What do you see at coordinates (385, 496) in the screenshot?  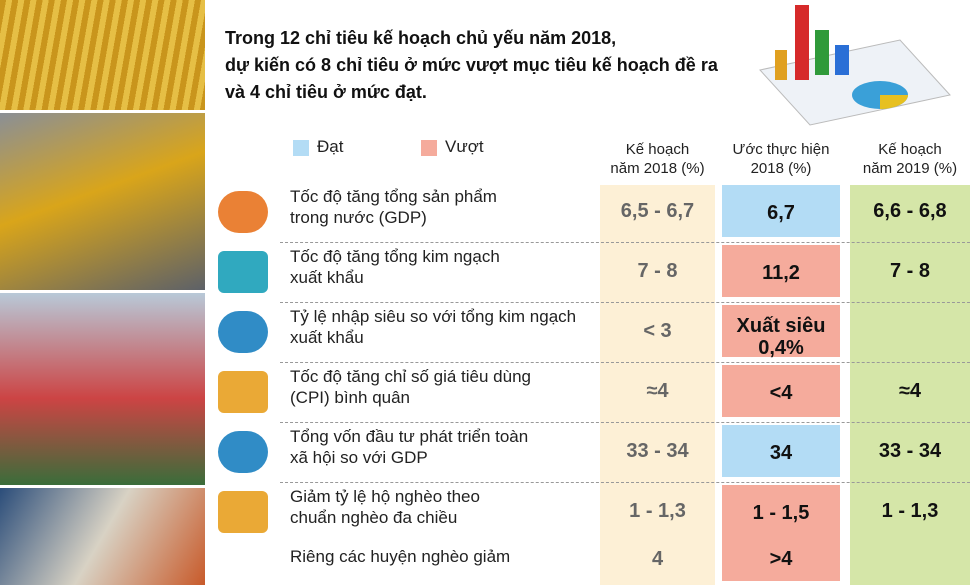 I see `text-line: Giảm tỷ lệ hộ nghèo theo` at bounding box center [385, 496].